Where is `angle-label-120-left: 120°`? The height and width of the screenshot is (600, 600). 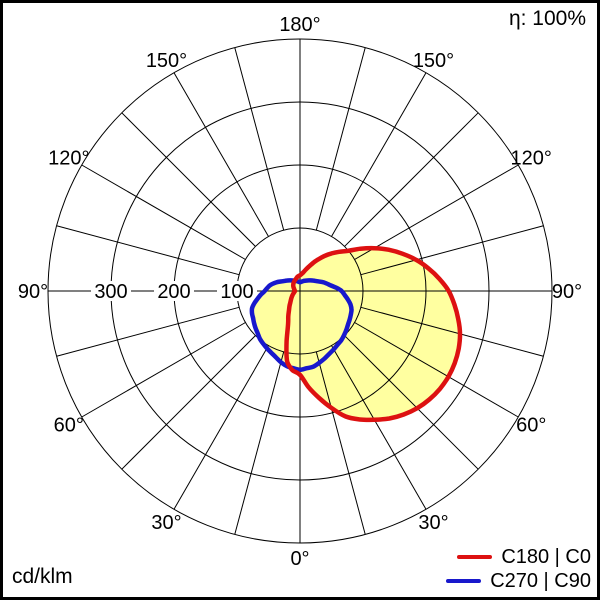
angle-label-120-left: 120° is located at coordinates (68, 159).